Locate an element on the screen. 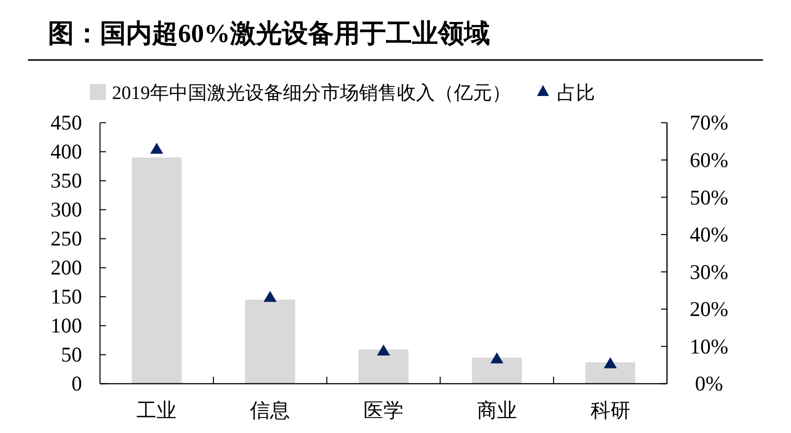 The width and height of the screenshot is (791, 433). y2-tick-label: 0% is located at coordinates (709, 384).